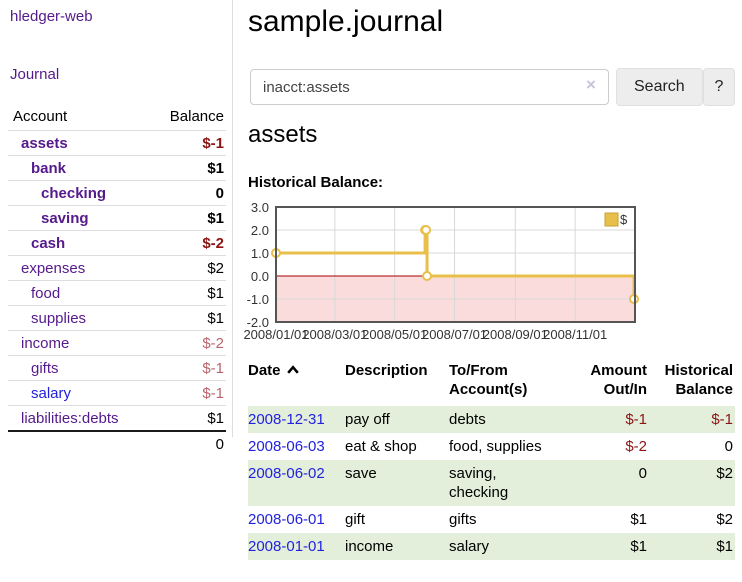  What do you see at coordinates (260, 207) in the screenshot?
I see `svg-text: 3.0` at bounding box center [260, 207].